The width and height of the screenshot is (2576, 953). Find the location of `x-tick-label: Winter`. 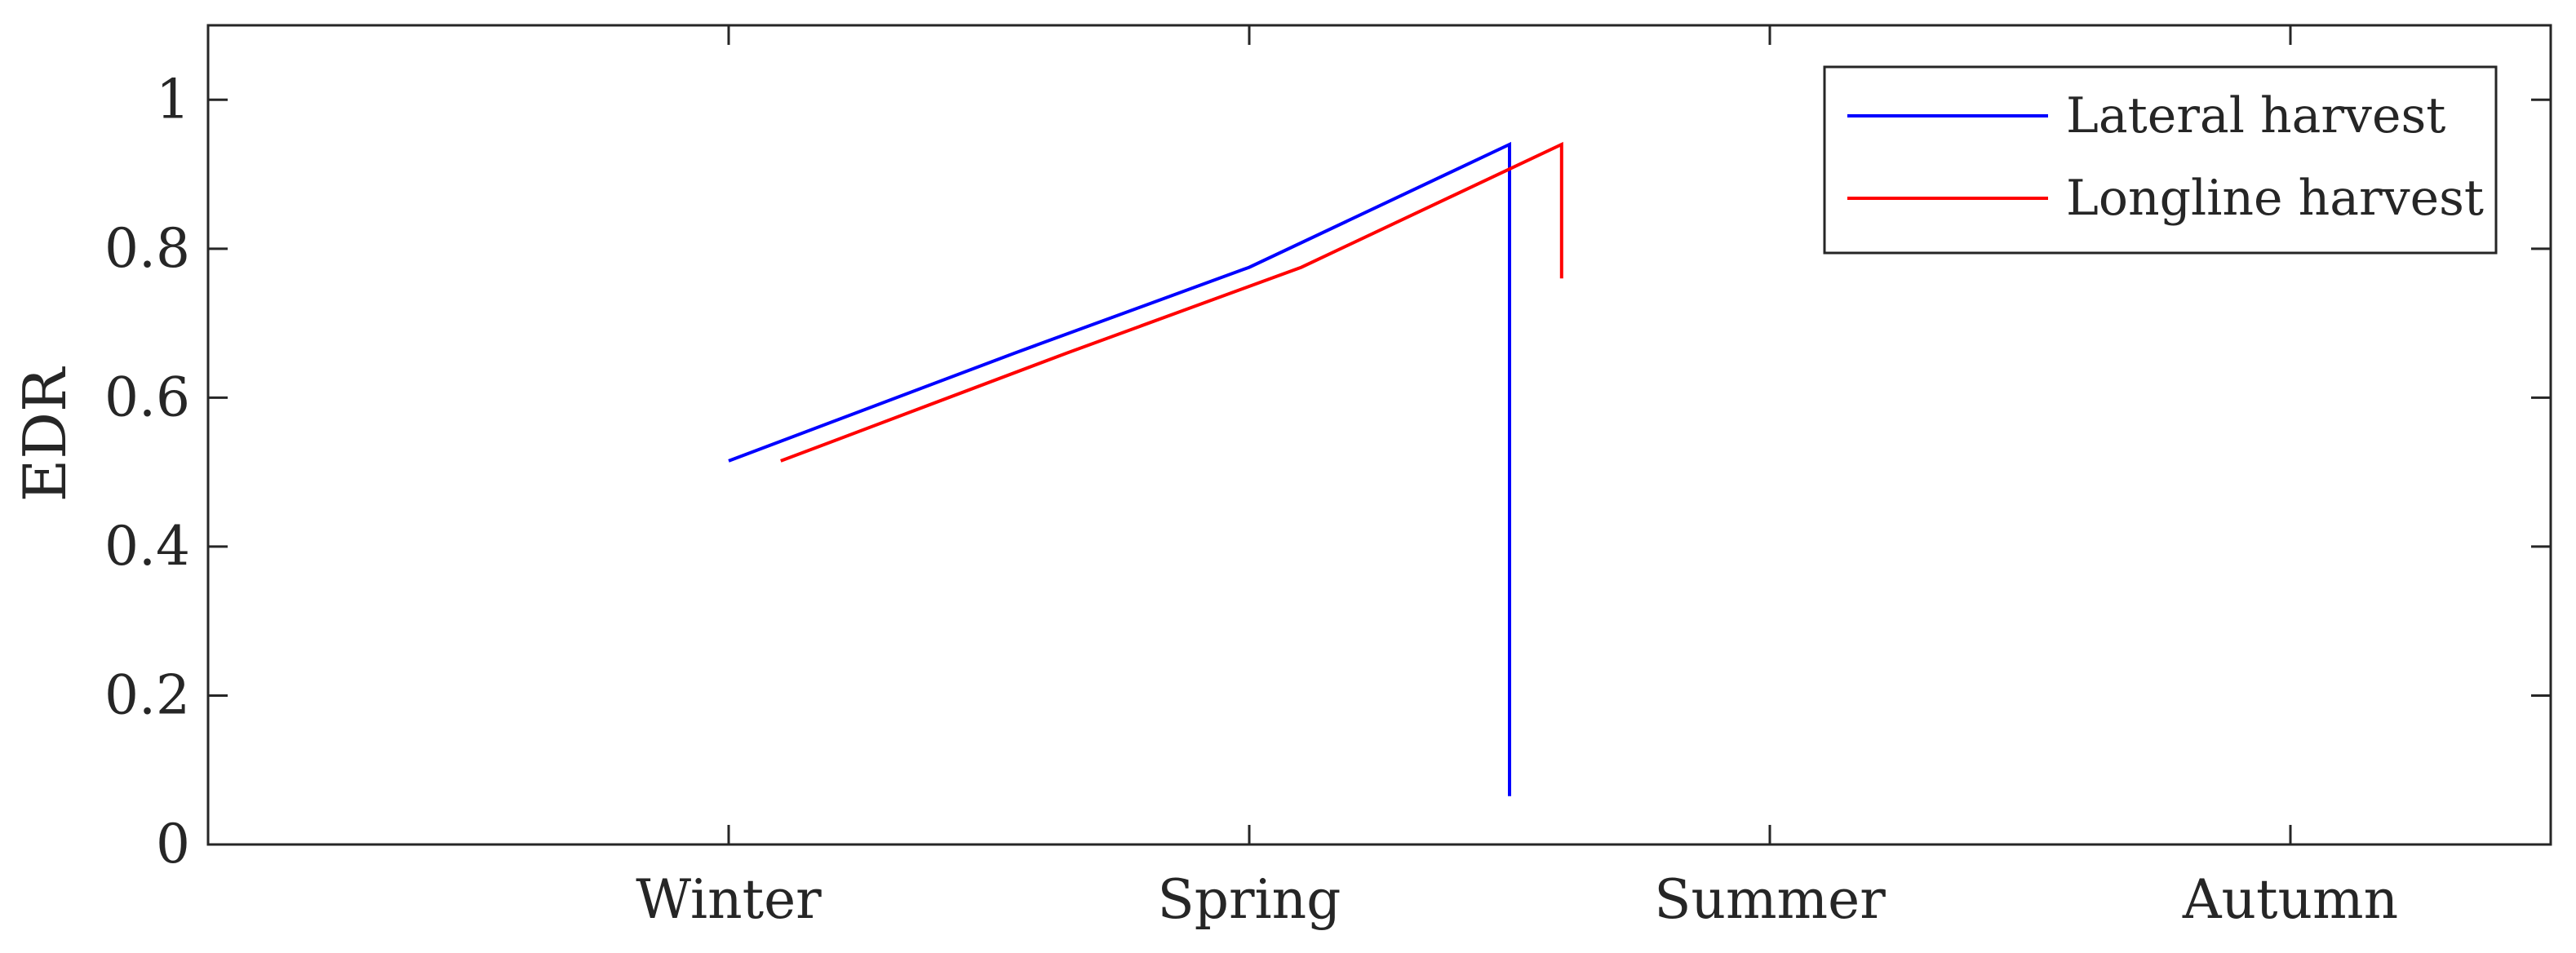

x-tick-label: Winter is located at coordinates (729, 899).